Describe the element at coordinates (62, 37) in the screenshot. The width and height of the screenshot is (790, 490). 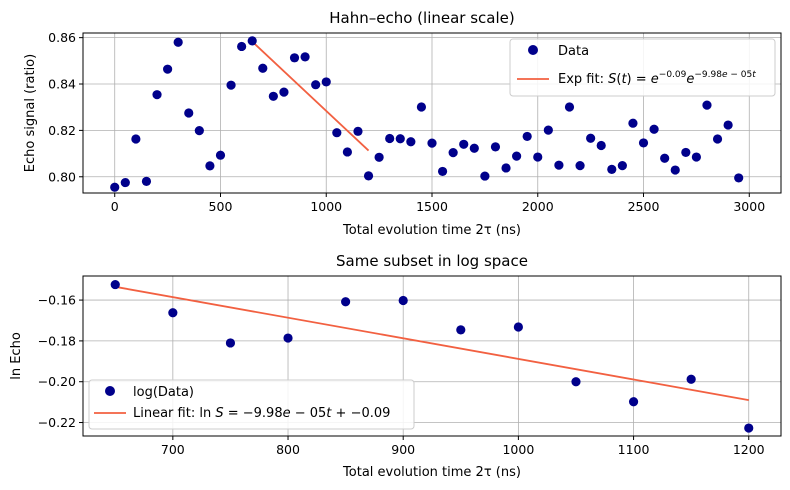
I see `top-ytick-label: 0.86` at that location.